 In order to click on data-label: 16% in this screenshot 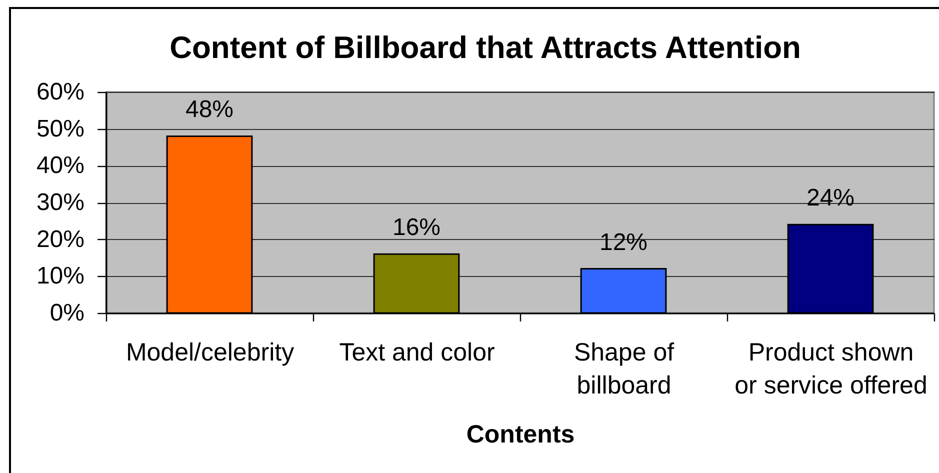, I will do `click(416, 228)`.